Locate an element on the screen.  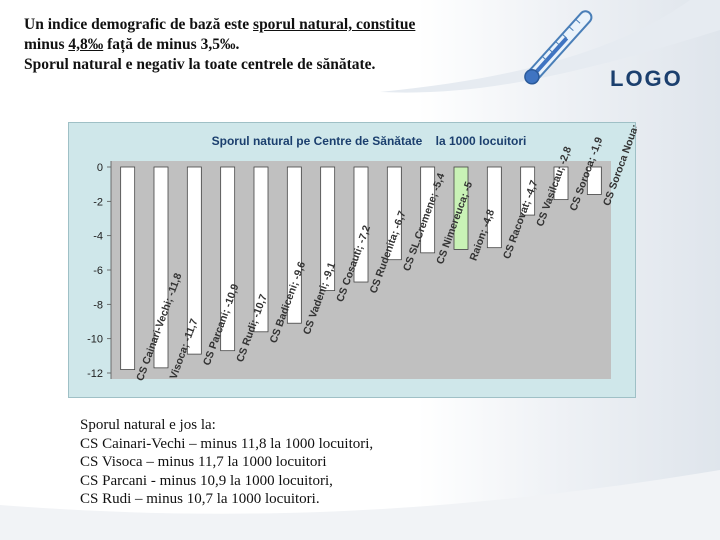
thermometer-icon is located at coordinates (558, 47).